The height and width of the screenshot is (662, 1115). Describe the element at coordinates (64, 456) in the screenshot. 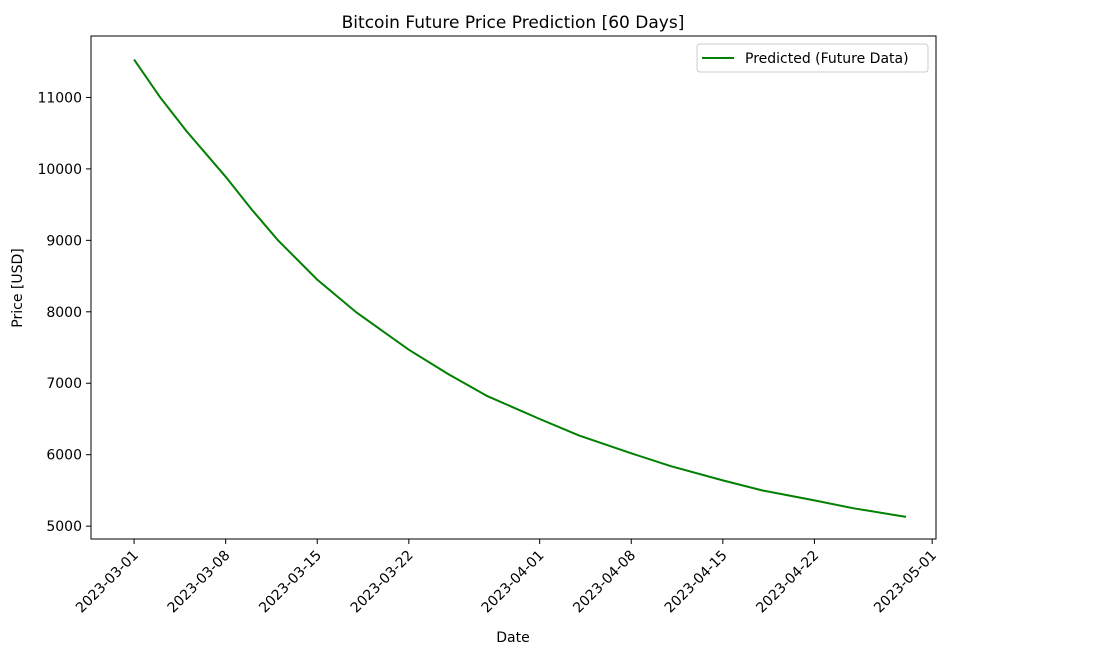

I see `y-tick-label: 6000` at that location.